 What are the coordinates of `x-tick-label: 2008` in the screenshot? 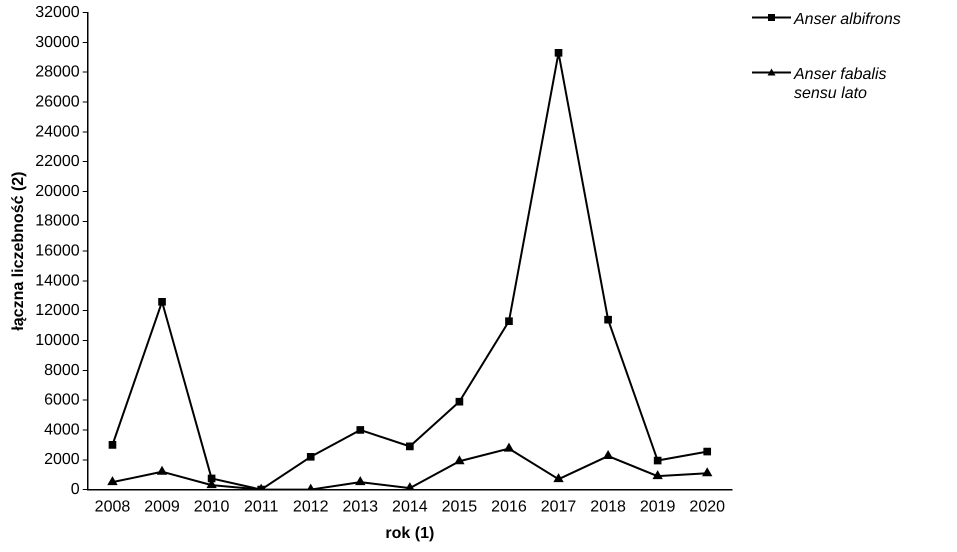 It's located at (112, 507).